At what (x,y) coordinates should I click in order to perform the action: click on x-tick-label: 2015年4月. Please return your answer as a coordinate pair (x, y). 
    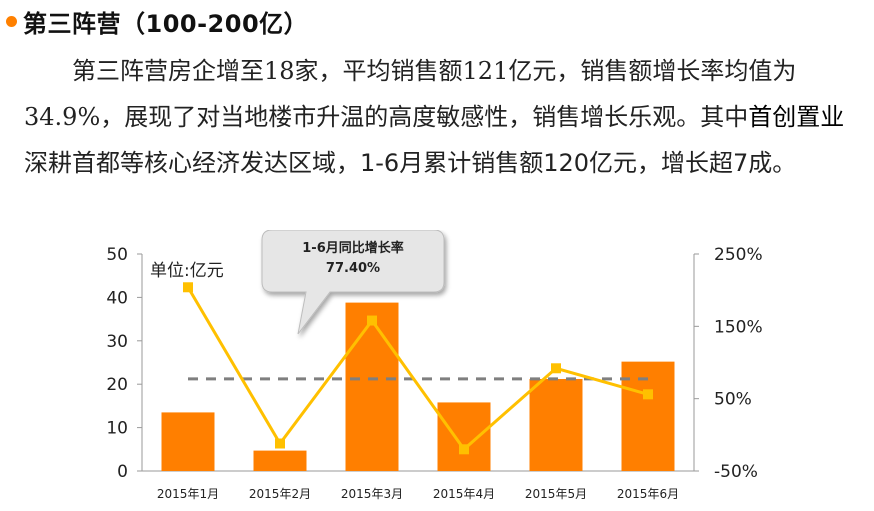
    Looking at the image, I should click on (464, 494).